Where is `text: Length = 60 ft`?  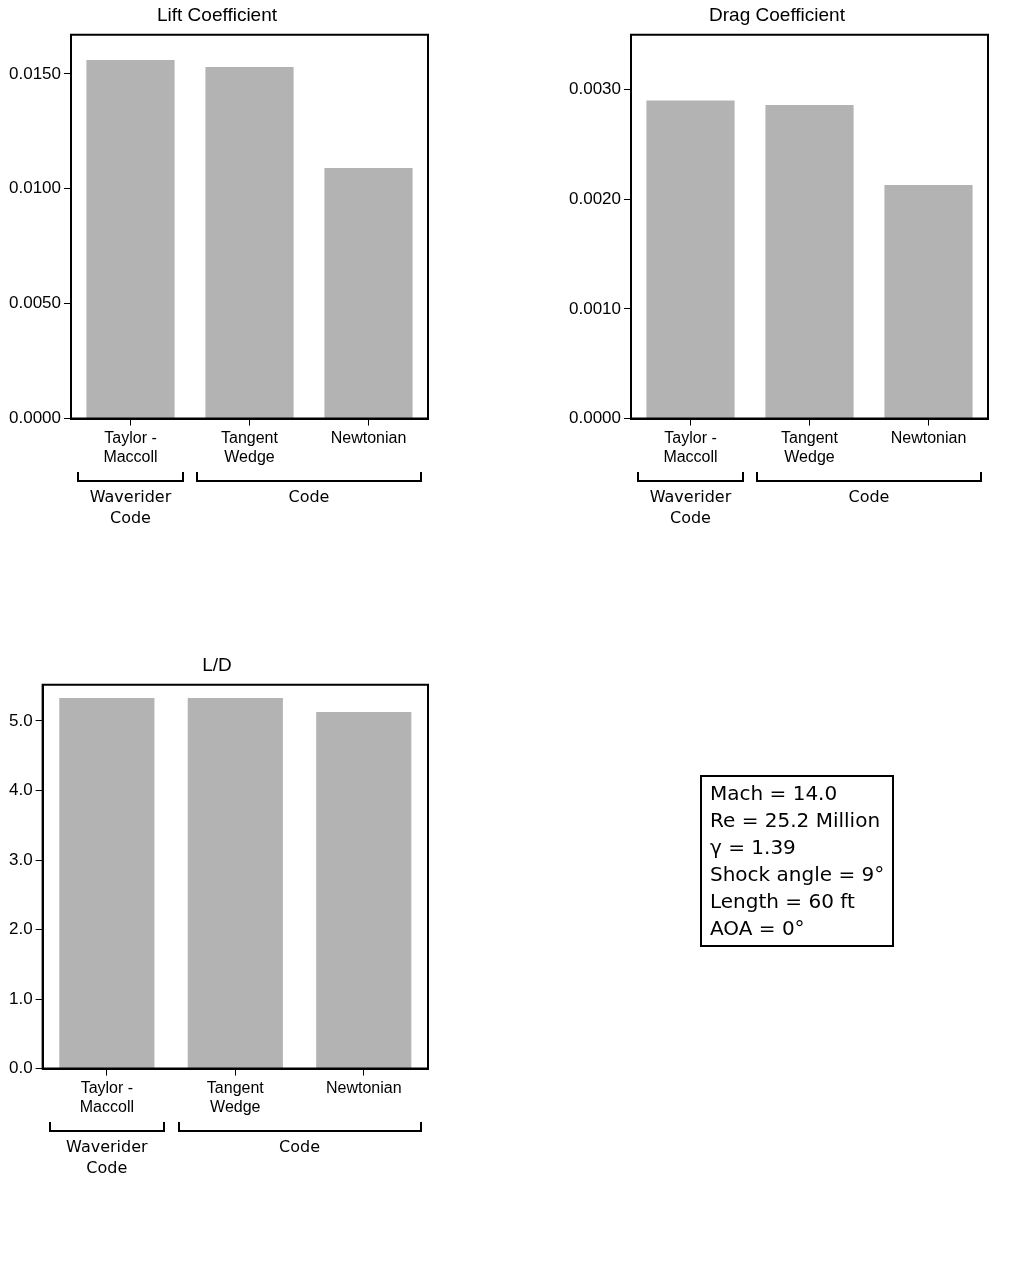 text: Length = 60 ft is located at coordinates (783, 901).